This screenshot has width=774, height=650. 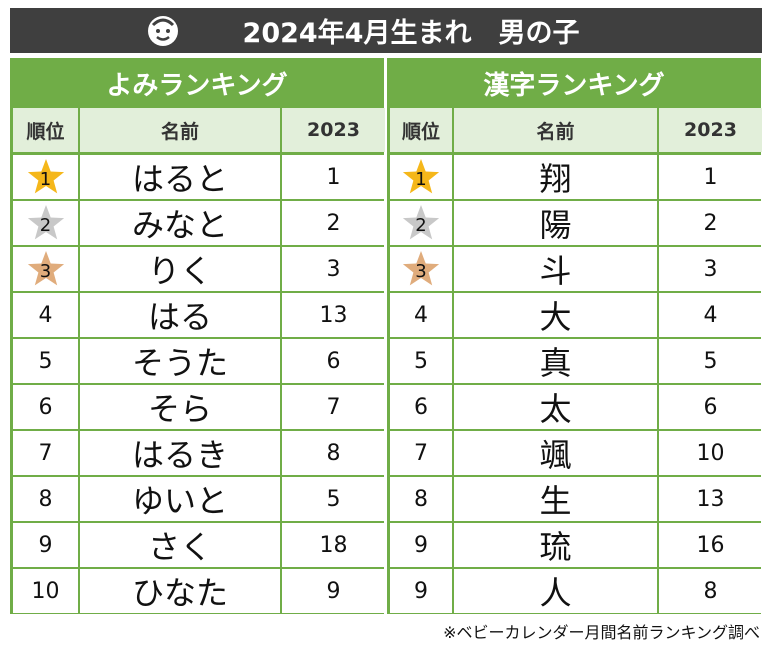 I want to click on name-cell: 大, so click(x=555, y=315).